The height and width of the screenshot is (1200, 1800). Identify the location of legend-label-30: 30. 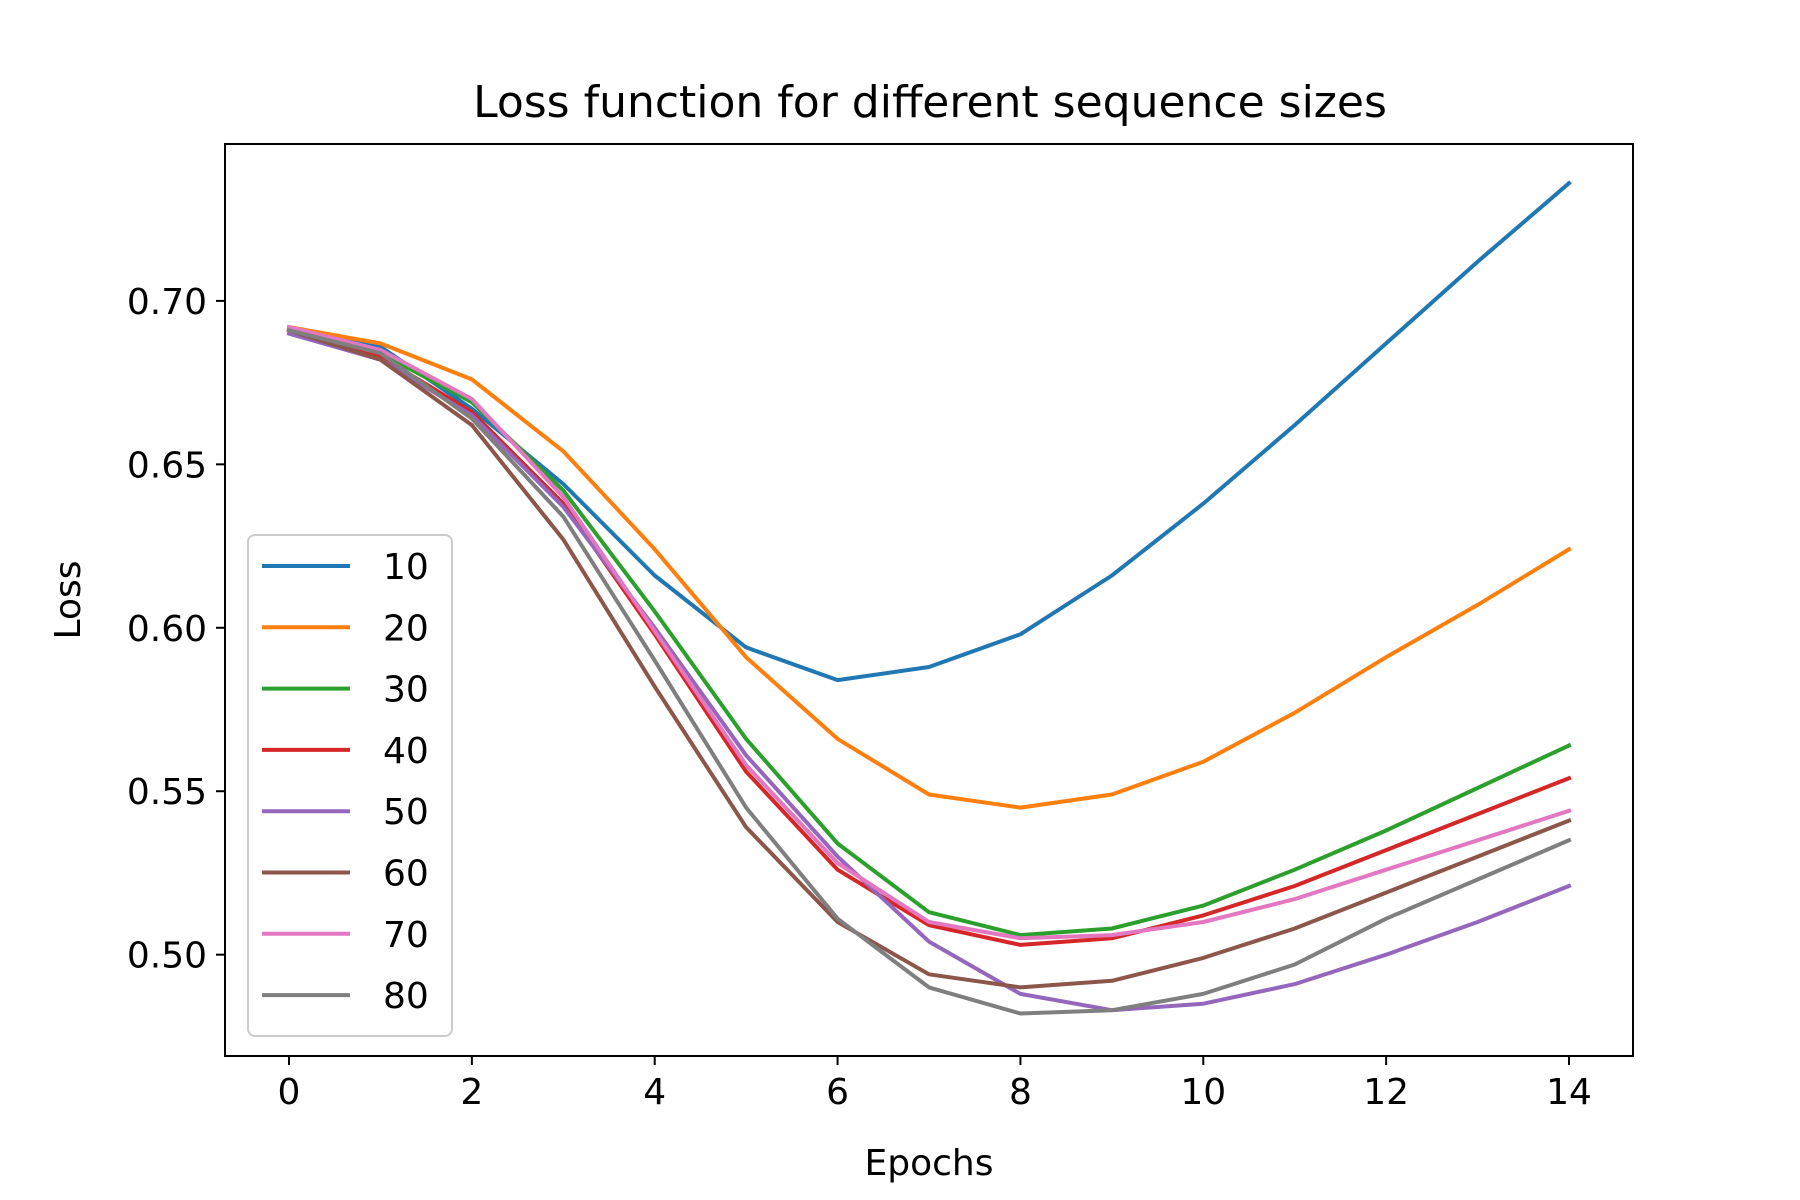
(406, 690).